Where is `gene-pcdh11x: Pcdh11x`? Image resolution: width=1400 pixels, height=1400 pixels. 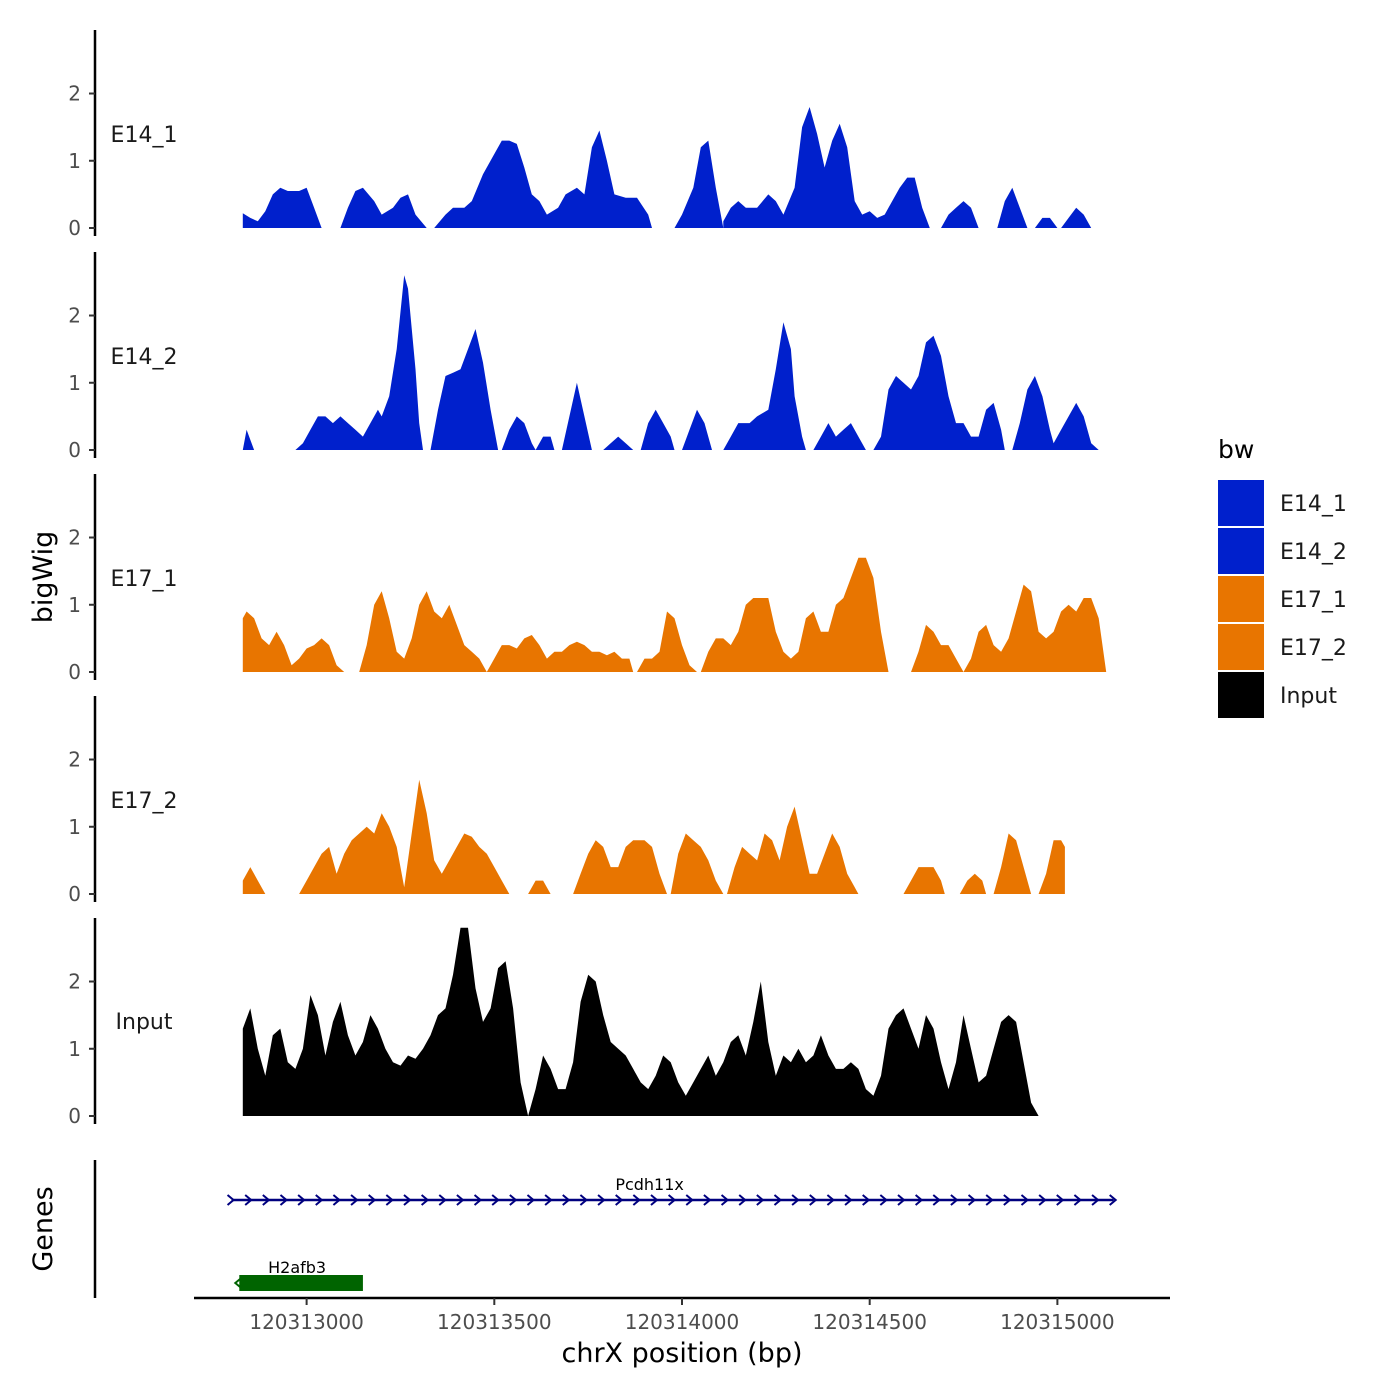 gene-pcdh11x: Pcdh11x is located at coordinates (672, 1190).